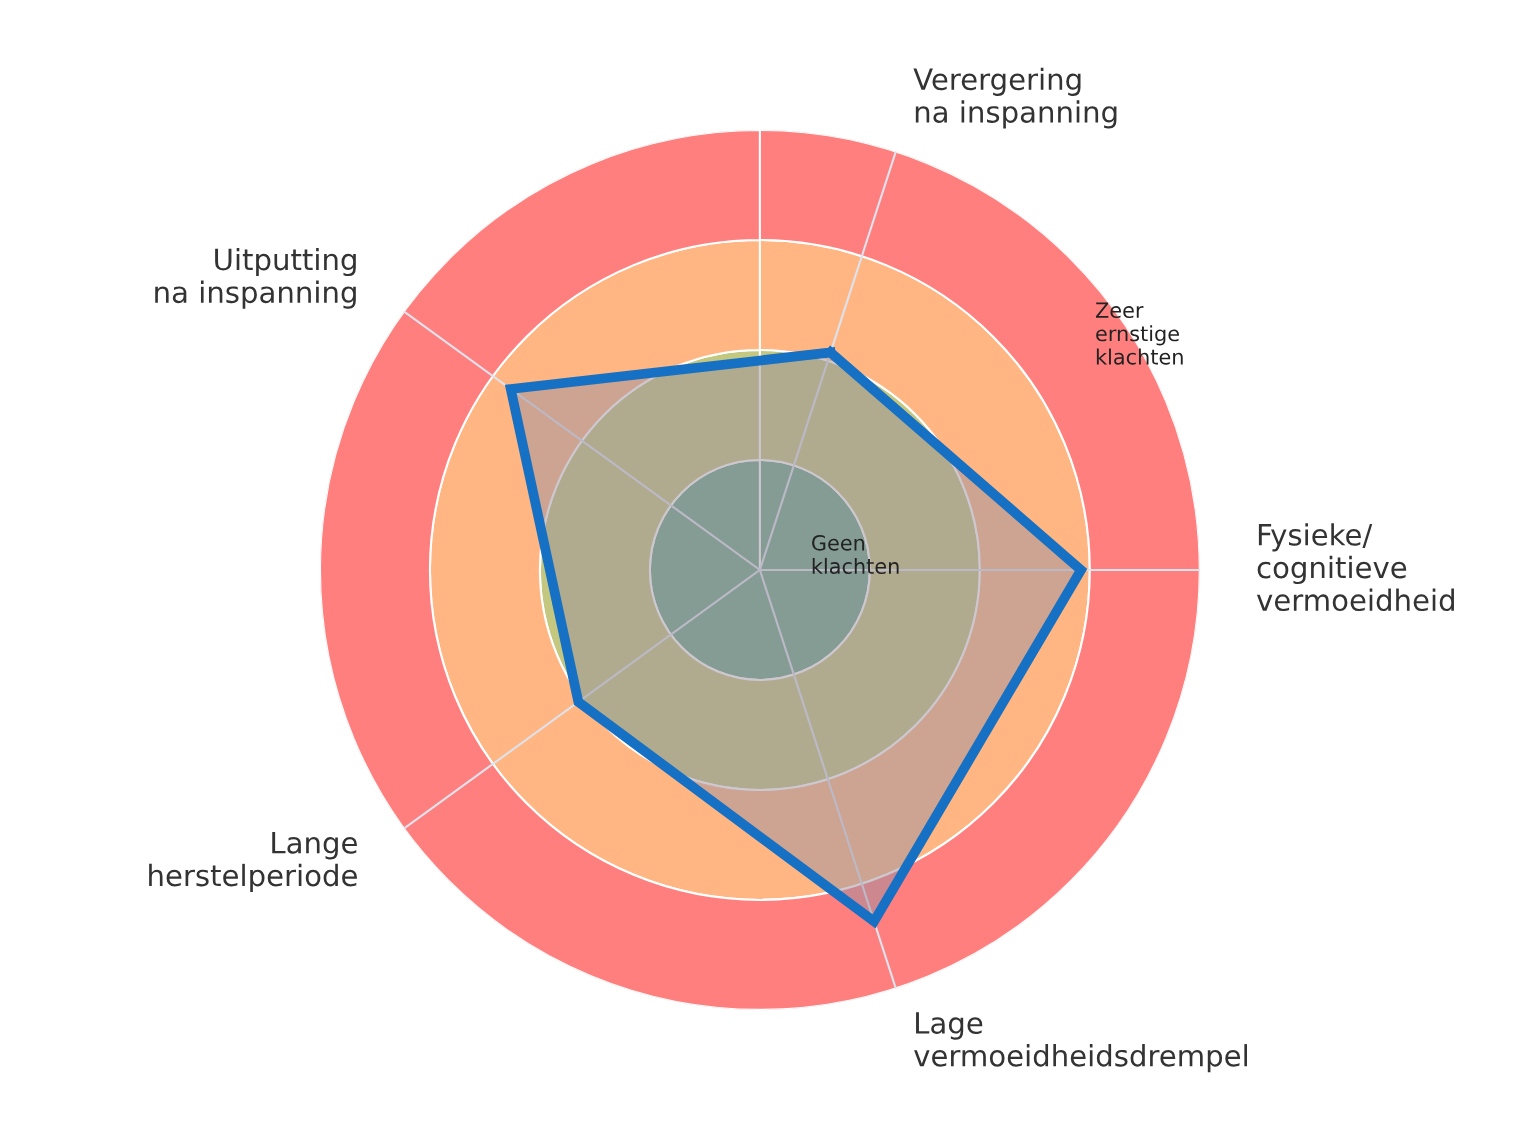  I want to click on spoke-label: Verergering na inspanning, so click(1015, 98).